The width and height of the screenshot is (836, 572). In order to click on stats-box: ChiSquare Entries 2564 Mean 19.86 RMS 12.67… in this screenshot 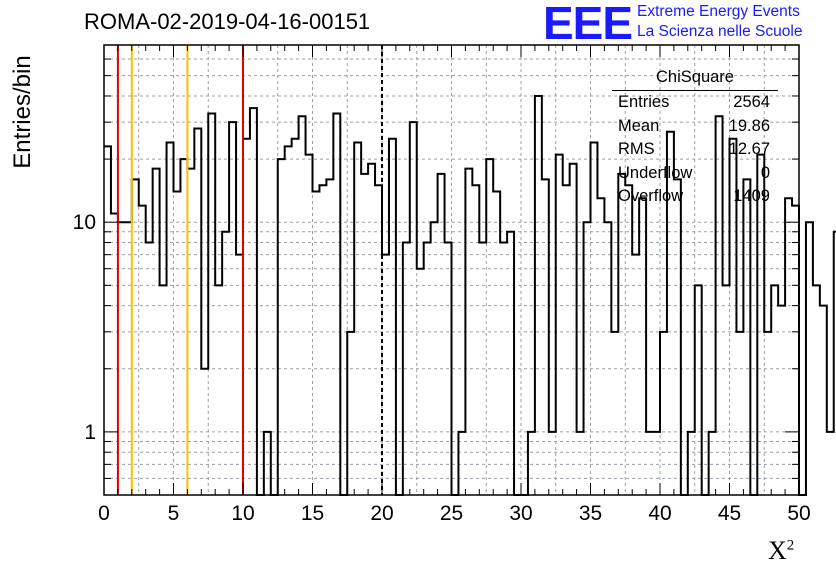, I will do `click(695, 139)`.